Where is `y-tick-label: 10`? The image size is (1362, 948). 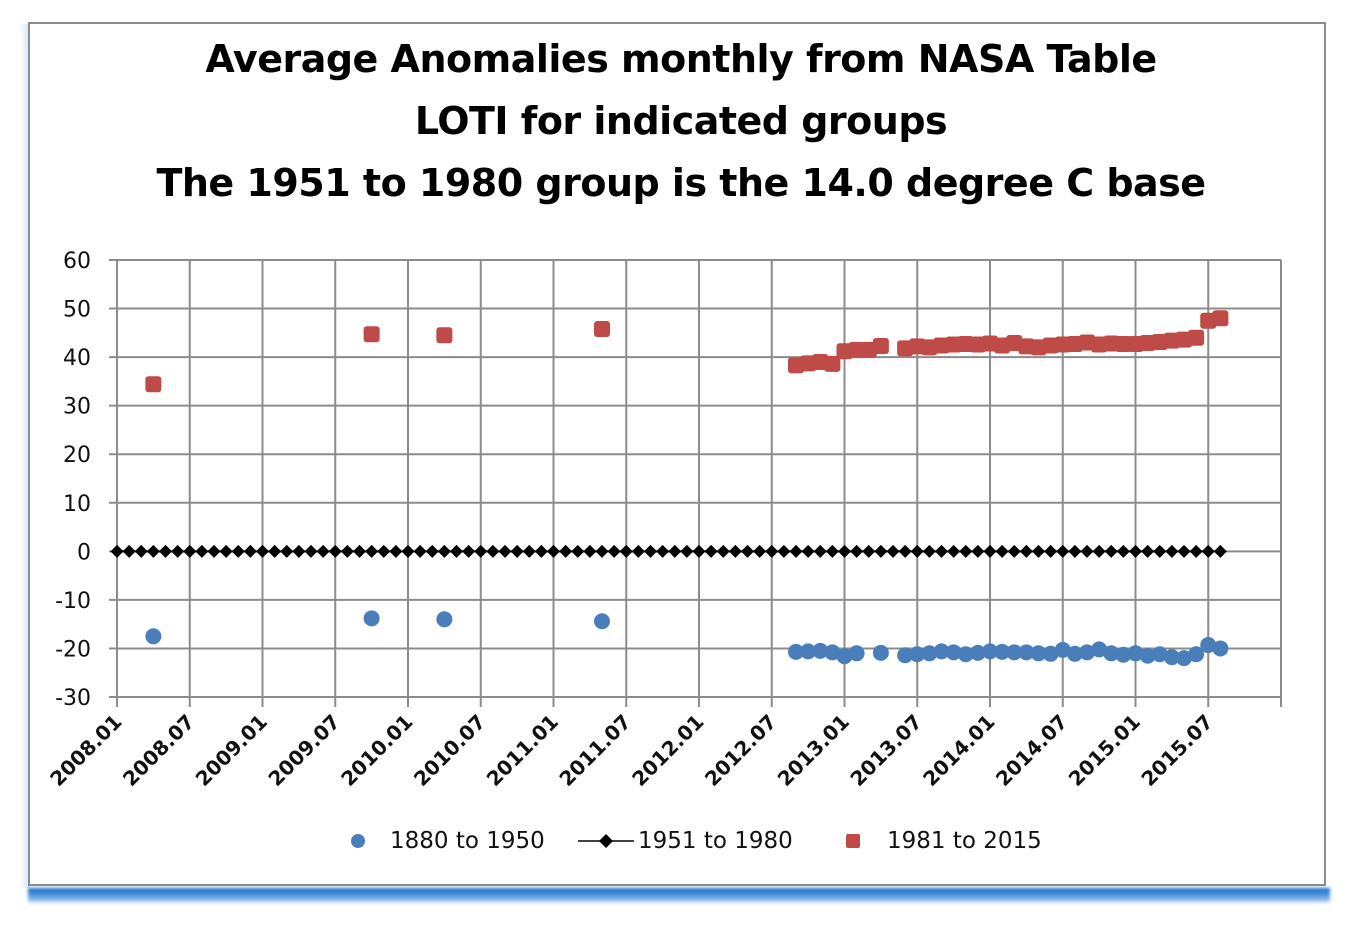
y-tick-label: 10 is located at coordinates (77, 504).